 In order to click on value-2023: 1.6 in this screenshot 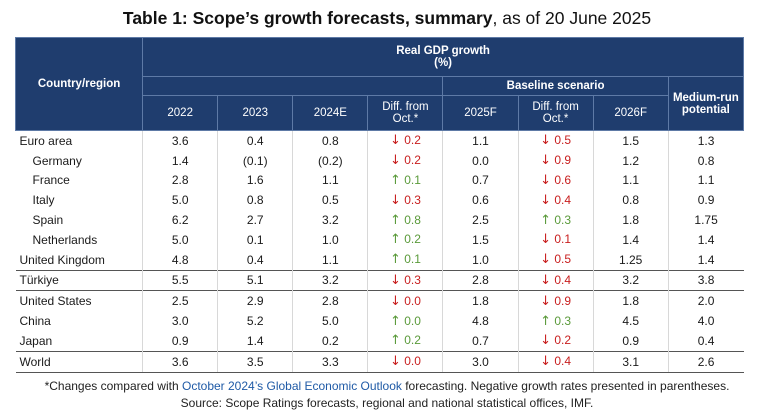, I will do `click(255, 180)`.